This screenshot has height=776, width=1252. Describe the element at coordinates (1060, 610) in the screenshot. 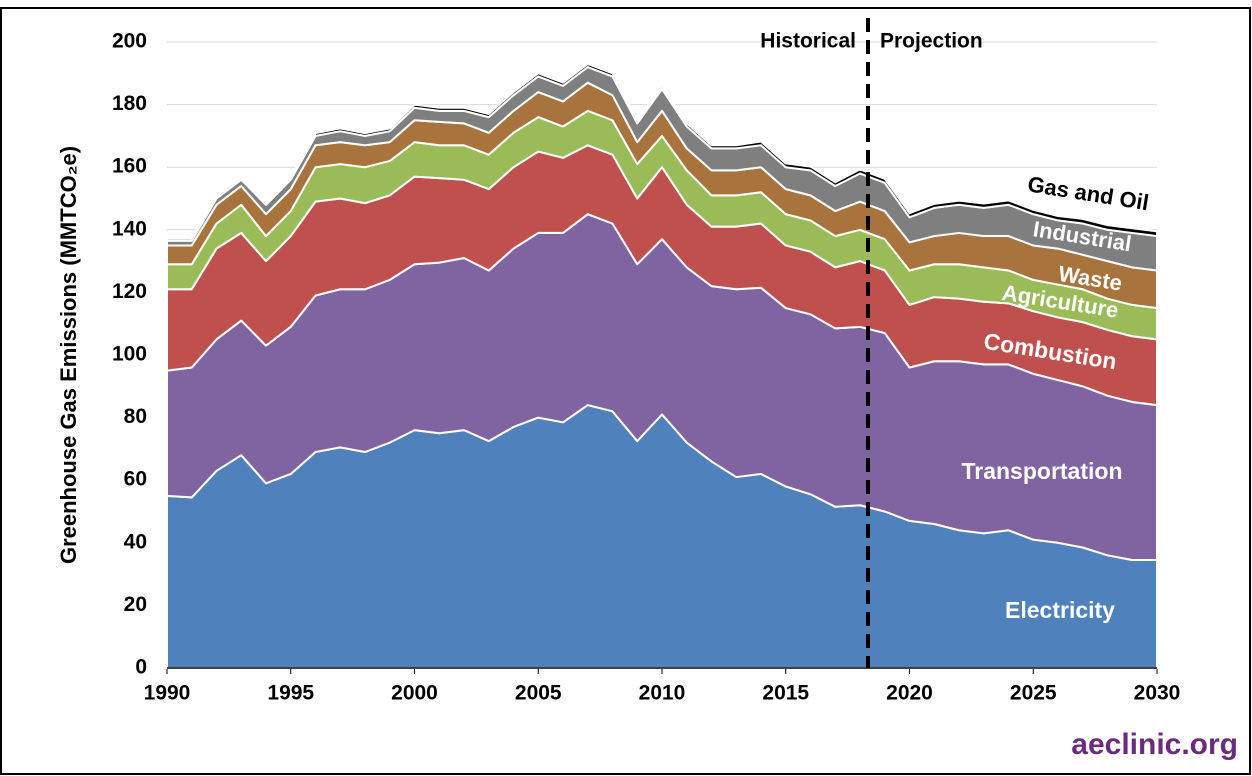

I see `series-label: Electricity` at that location.